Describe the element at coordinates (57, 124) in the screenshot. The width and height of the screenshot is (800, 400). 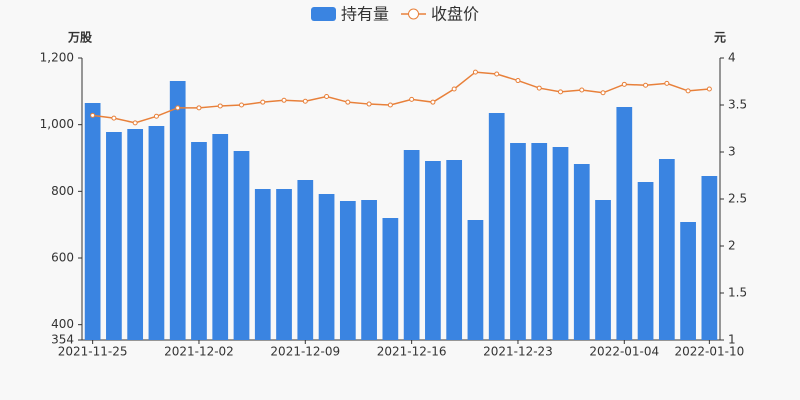
I see `y-tick-label: 1,000` at that location.